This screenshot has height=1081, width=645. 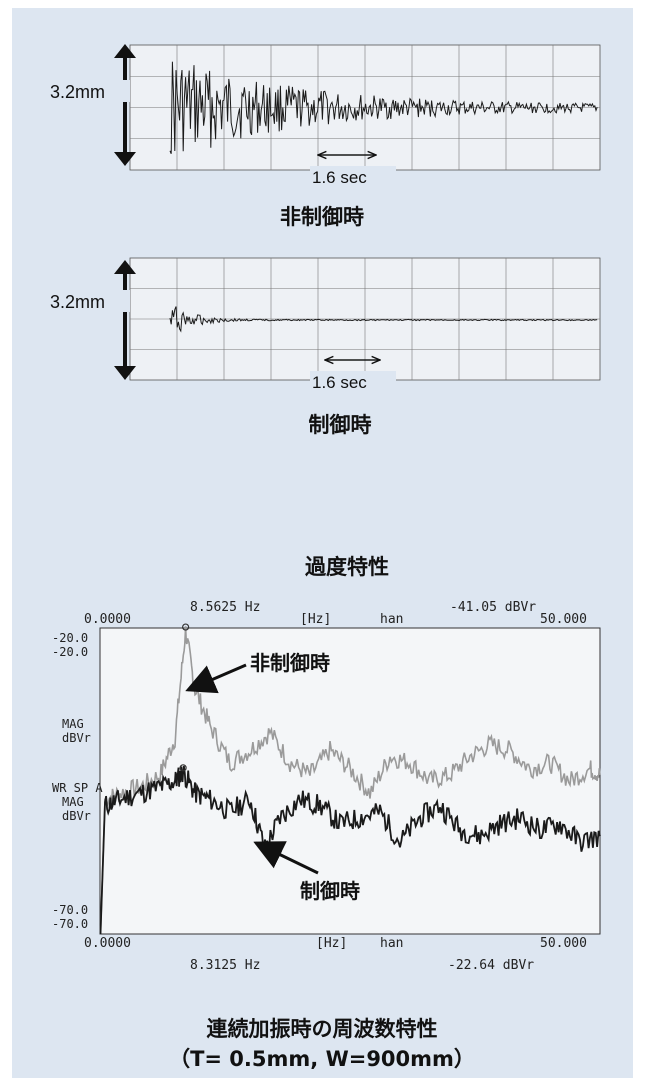 I want to click on y-unit-label-2: dBVr, so click(x=76, y=816).